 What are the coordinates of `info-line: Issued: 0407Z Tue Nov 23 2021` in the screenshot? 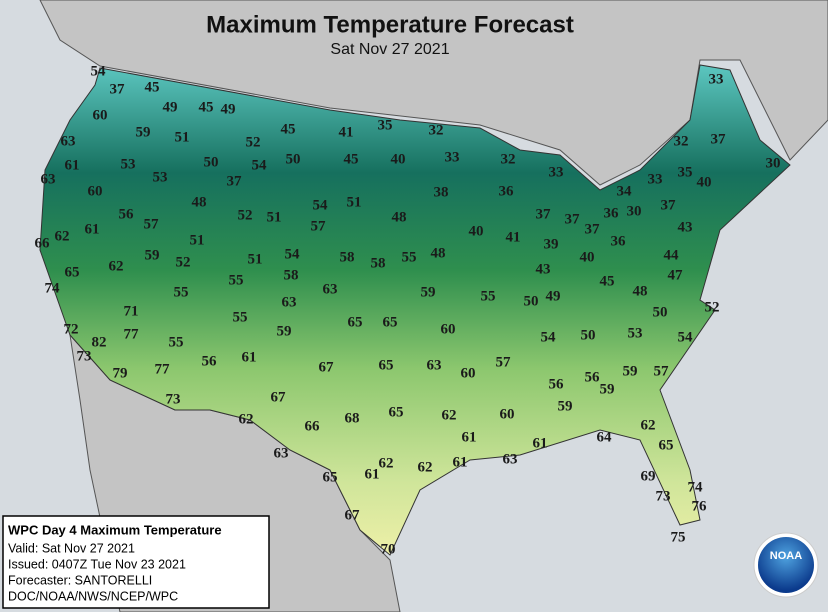 It's located at (97, 564).